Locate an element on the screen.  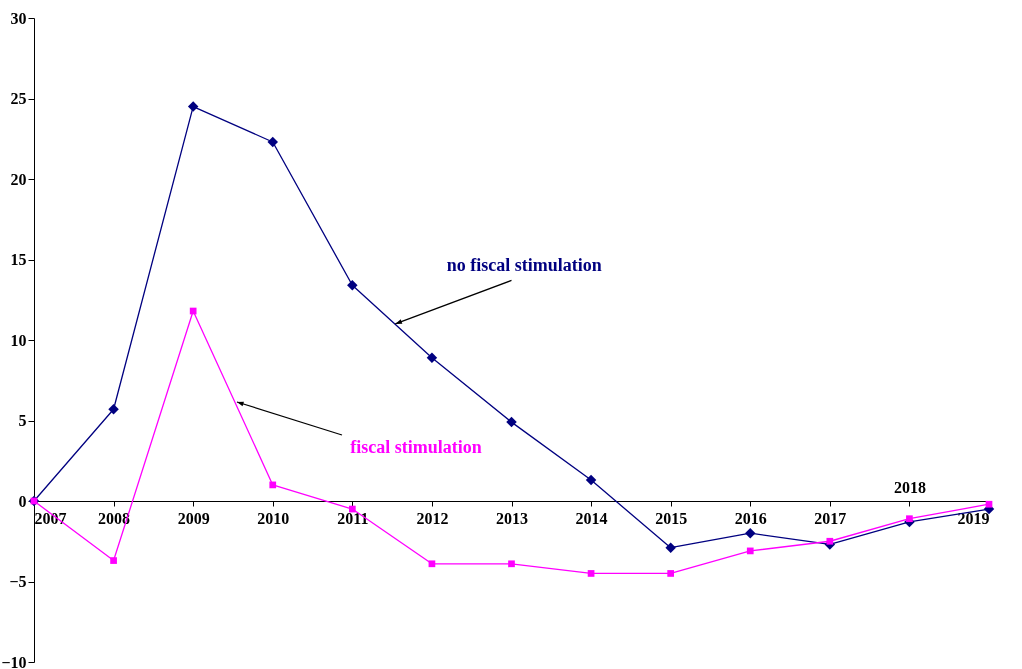
y-tick-label: 30 is located at coordinates (18, 18).